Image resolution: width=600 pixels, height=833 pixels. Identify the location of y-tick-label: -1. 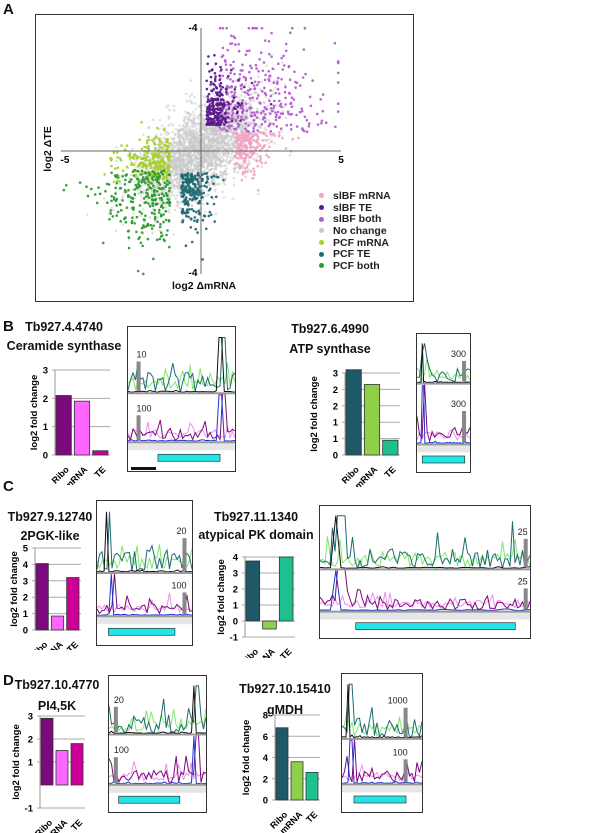
(29, 809).